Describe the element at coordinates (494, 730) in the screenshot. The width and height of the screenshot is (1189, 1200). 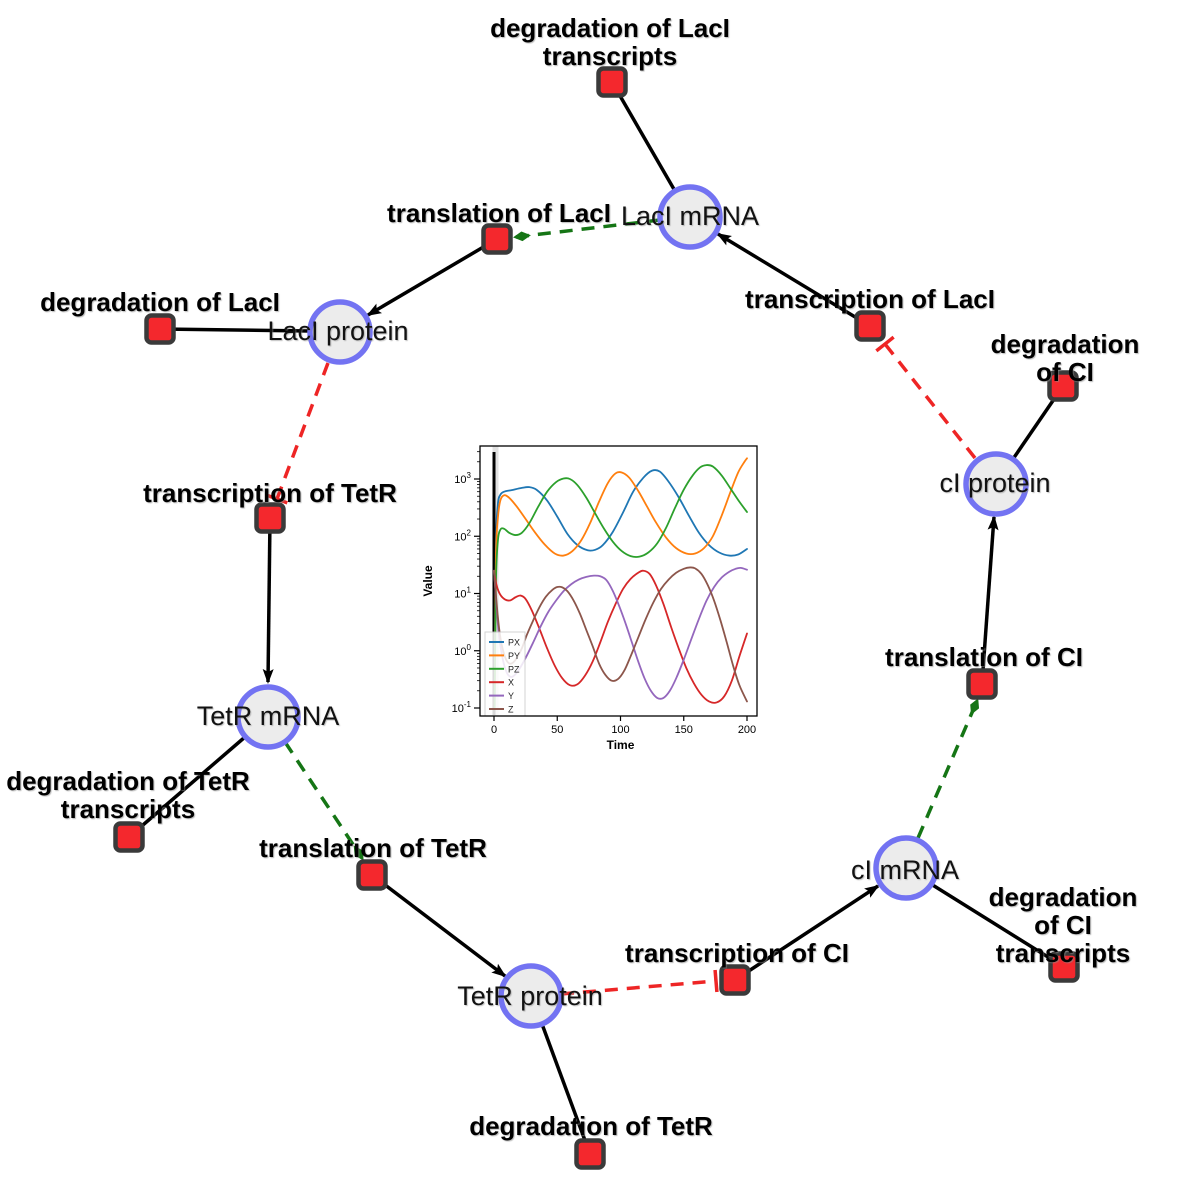
I see `chart-x-tick-label: 0` at that location.